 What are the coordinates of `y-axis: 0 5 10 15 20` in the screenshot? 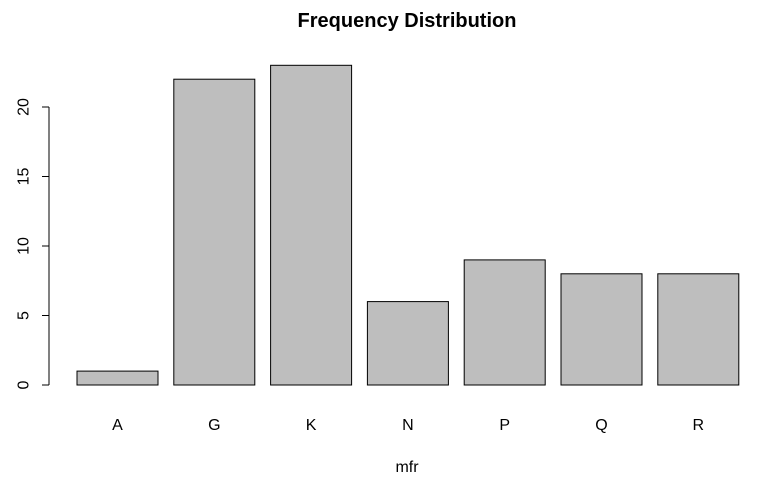 It's located at (33, 243).